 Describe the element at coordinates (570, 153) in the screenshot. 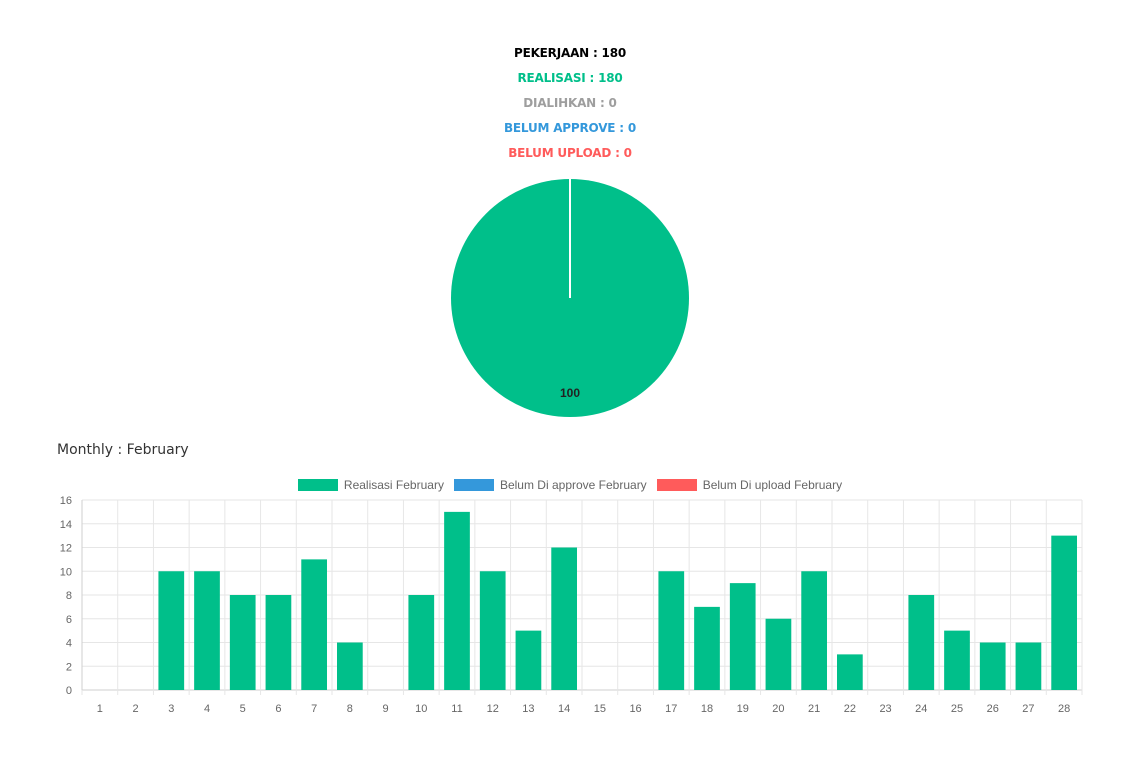

I see `summary-belum-upload: BELUM UPLOAD : 0` at that location.